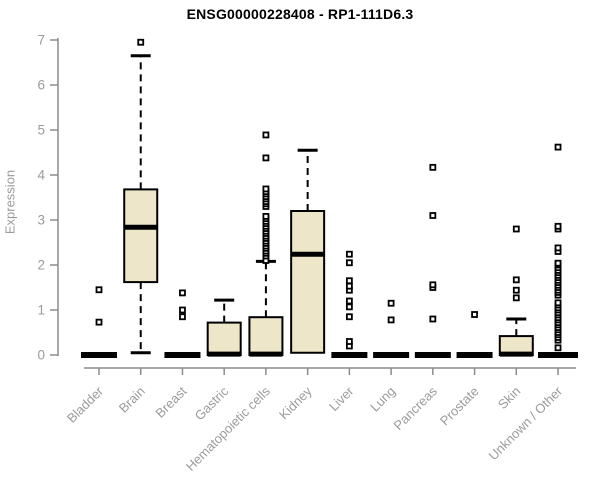  Describe the element at coordinates (349, 355) in the screenshot. I see `zero-bar-liver` at that location.